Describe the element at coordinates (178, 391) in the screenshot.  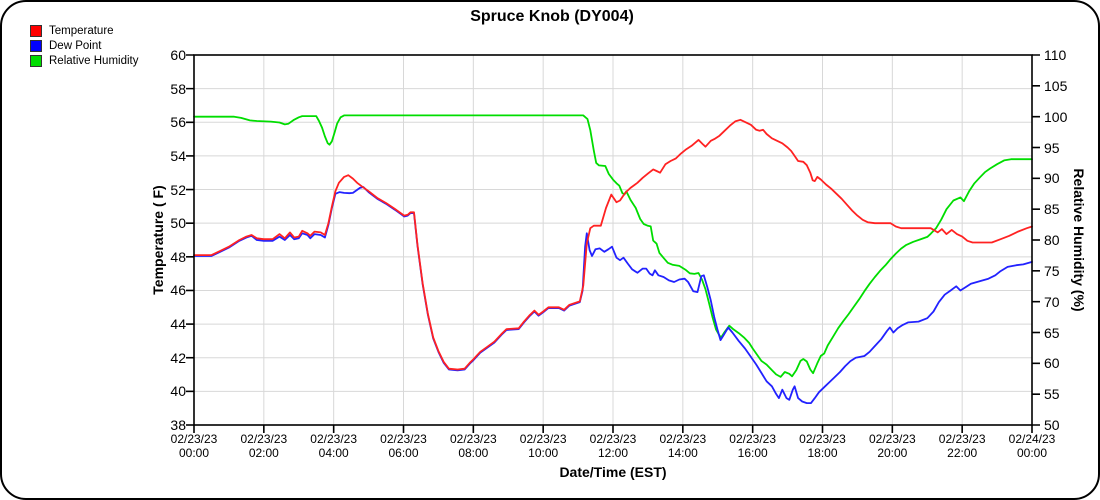
I see `left-axis-tick-label: 40` at that location.